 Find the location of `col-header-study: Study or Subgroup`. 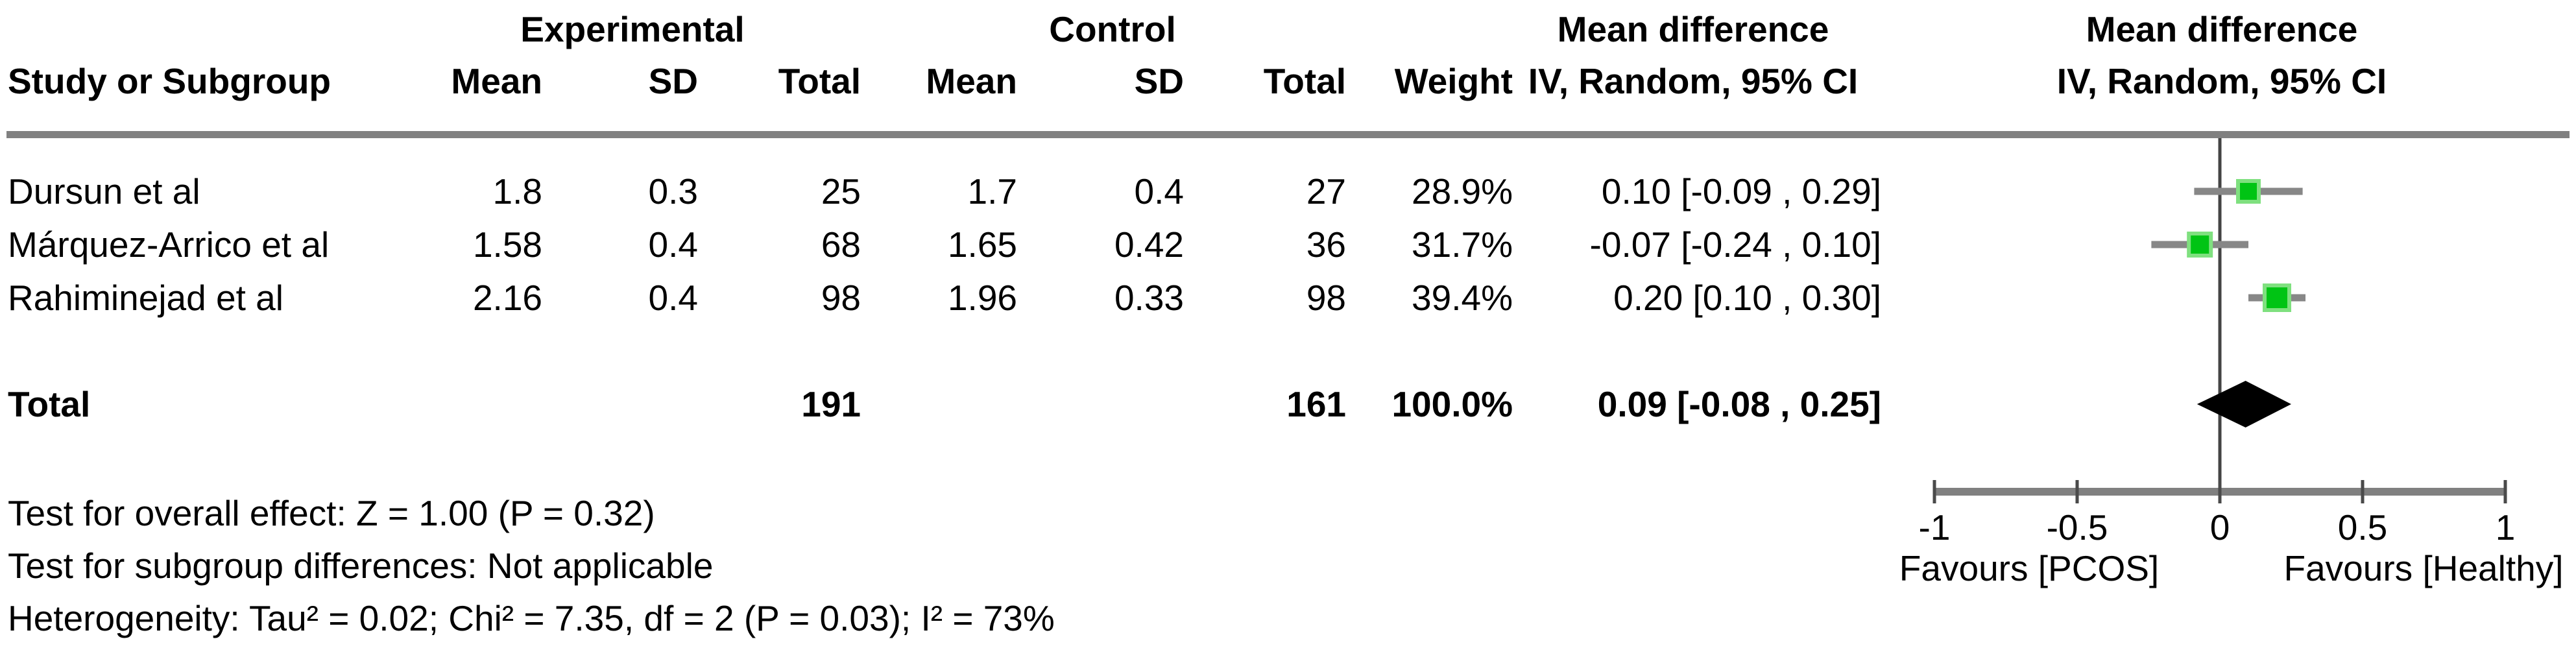

col-header-study: Study or Subgroup is located at coordinates (169, 81).